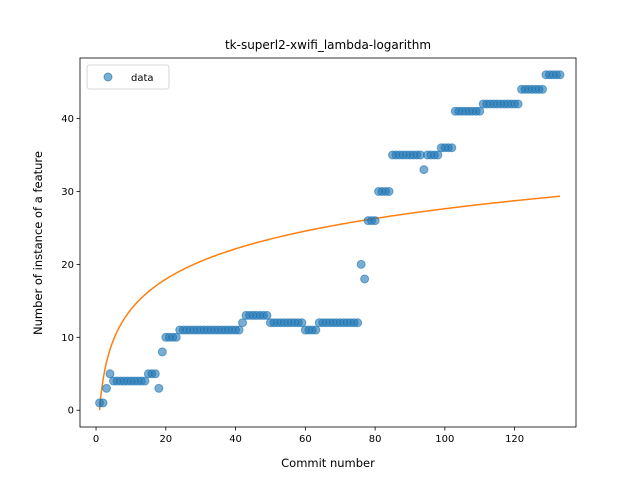  I want to click on y-tick-label: 0, so click(71, 411).